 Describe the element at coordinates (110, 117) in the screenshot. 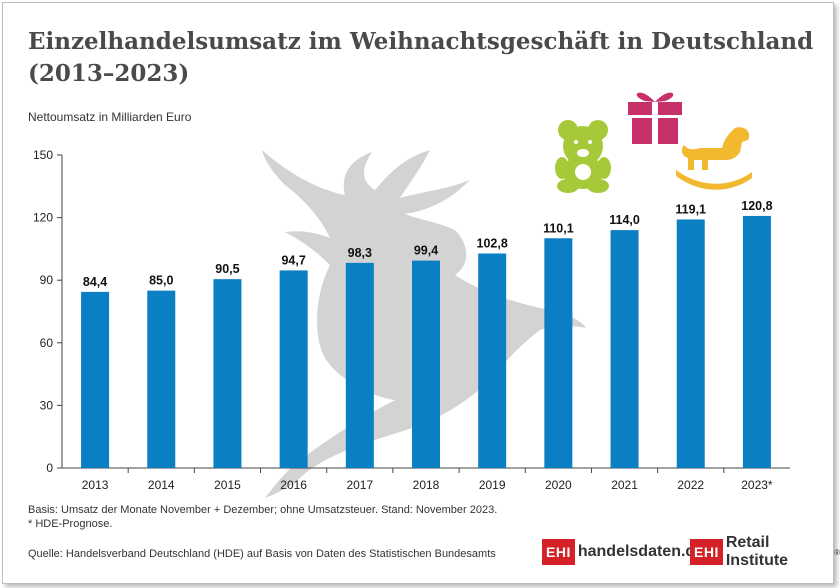

I see `y-axis-label: Nettoumsatz in Milliarden Euro` at that location.